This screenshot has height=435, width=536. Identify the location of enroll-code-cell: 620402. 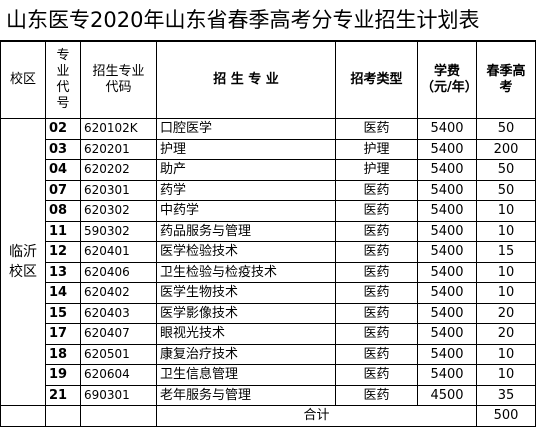
(118, 293).